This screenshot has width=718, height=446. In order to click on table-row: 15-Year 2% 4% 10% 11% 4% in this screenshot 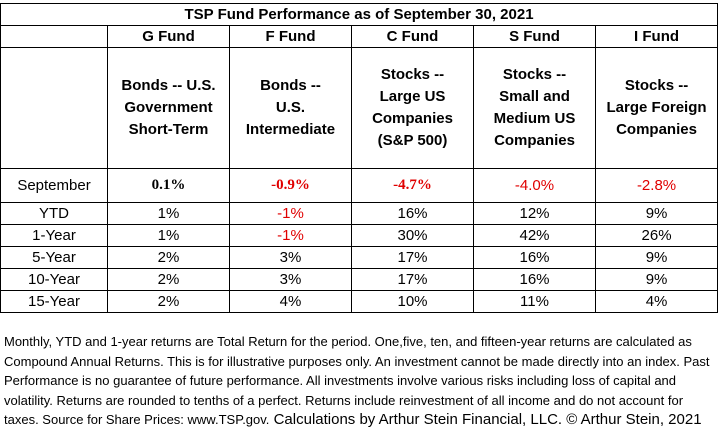, I will do `click(359, 301)`.